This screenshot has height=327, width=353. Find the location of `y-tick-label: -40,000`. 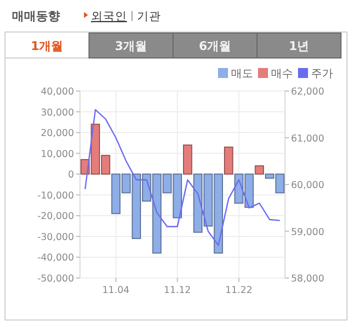

y-tick-label: -40,000 is located at coordinates (55, 258).